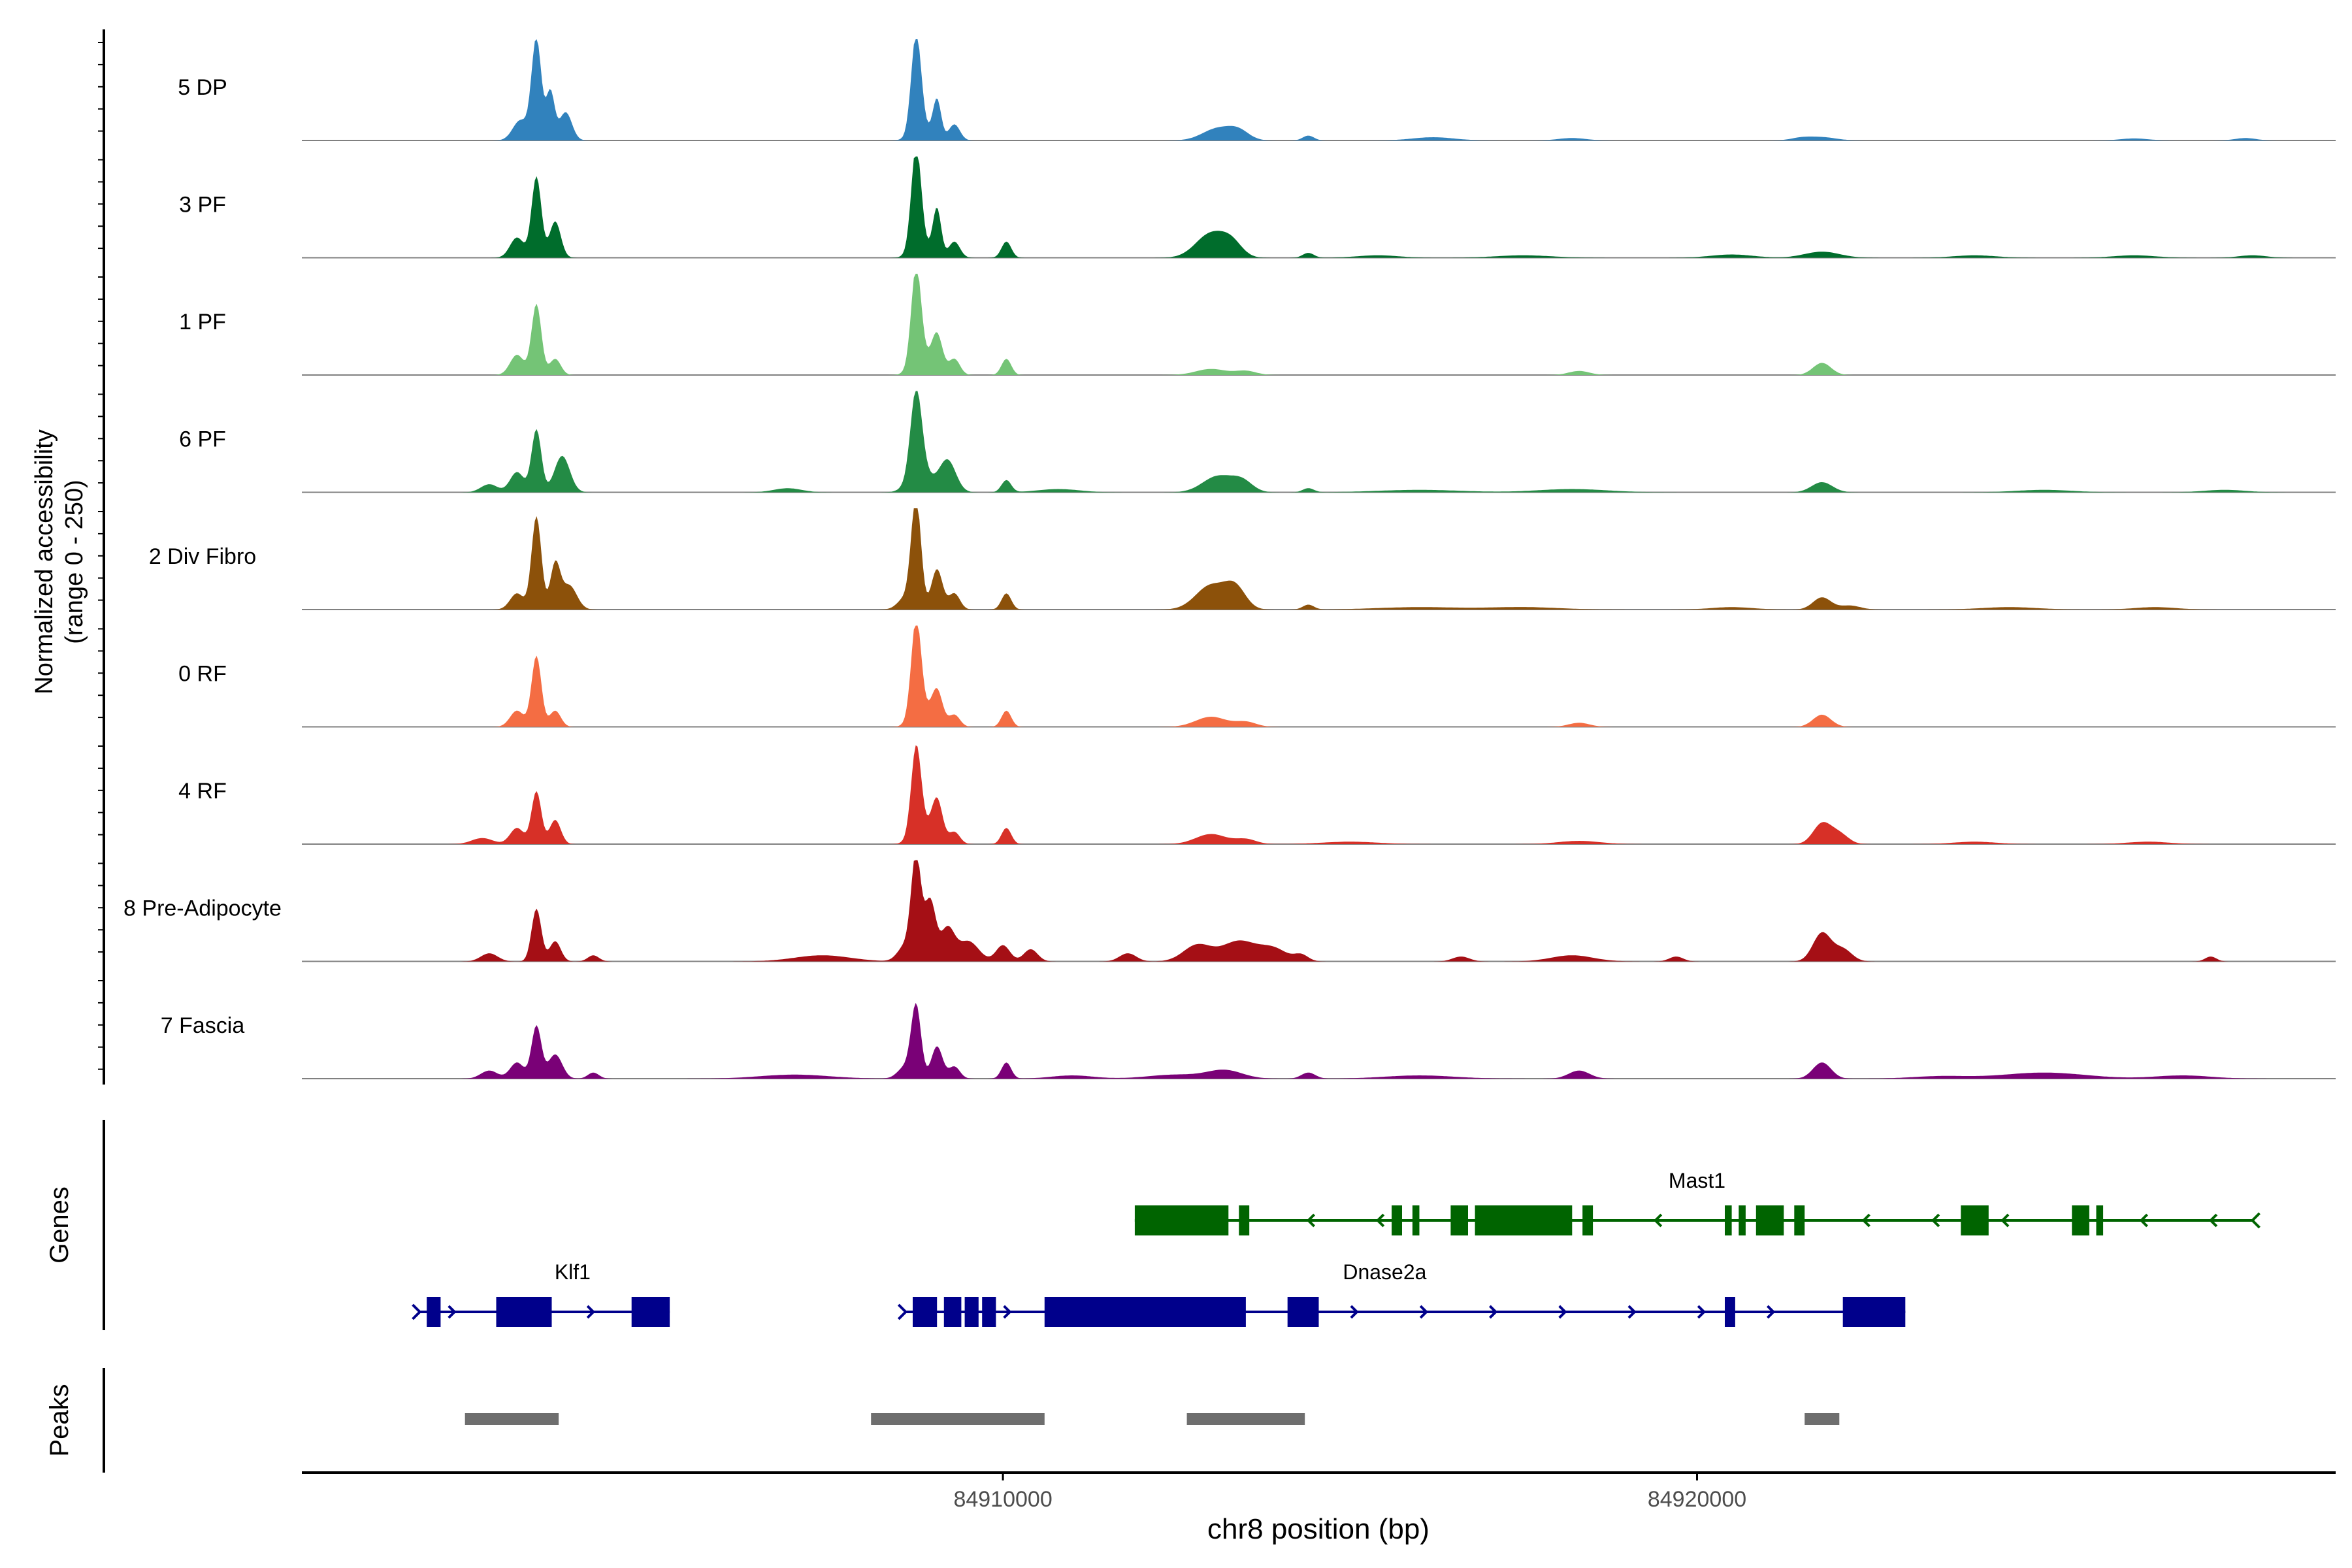  What do you see at coordinates (1319, 207) in the screenshot?
I see `coverage-area-3-pf` at bounding box center [1319, 207].